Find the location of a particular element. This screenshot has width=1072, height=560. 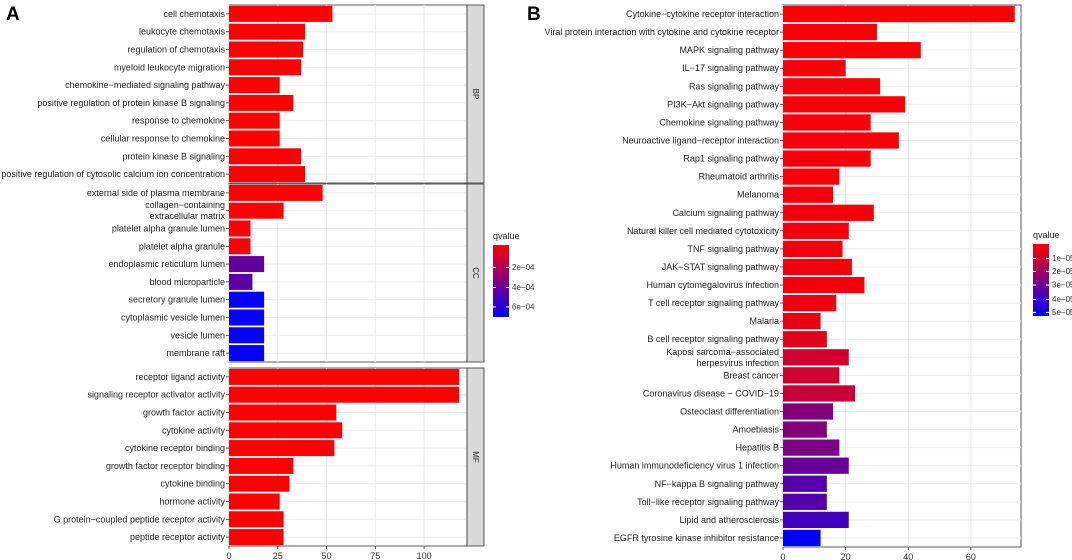

category-label: B cell receptor signaling pathway is located at coordinates (713, 339).